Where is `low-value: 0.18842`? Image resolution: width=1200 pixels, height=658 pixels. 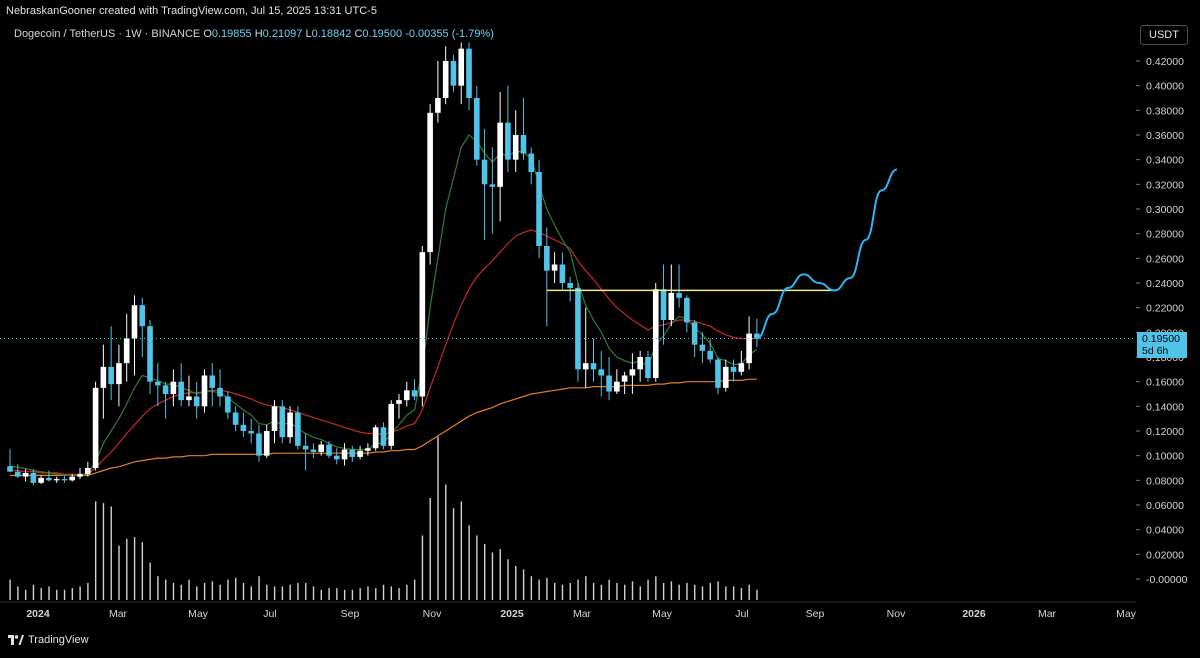
low-value: 0.18842 is located at coordinates (331, 34).